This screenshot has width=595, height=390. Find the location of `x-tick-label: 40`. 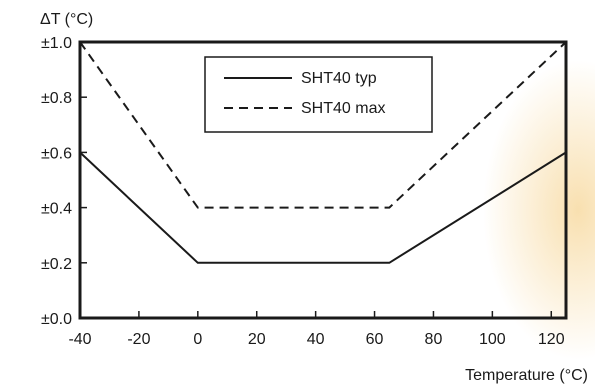

x-tick-label: 40 is located at coordinates (316, 339).